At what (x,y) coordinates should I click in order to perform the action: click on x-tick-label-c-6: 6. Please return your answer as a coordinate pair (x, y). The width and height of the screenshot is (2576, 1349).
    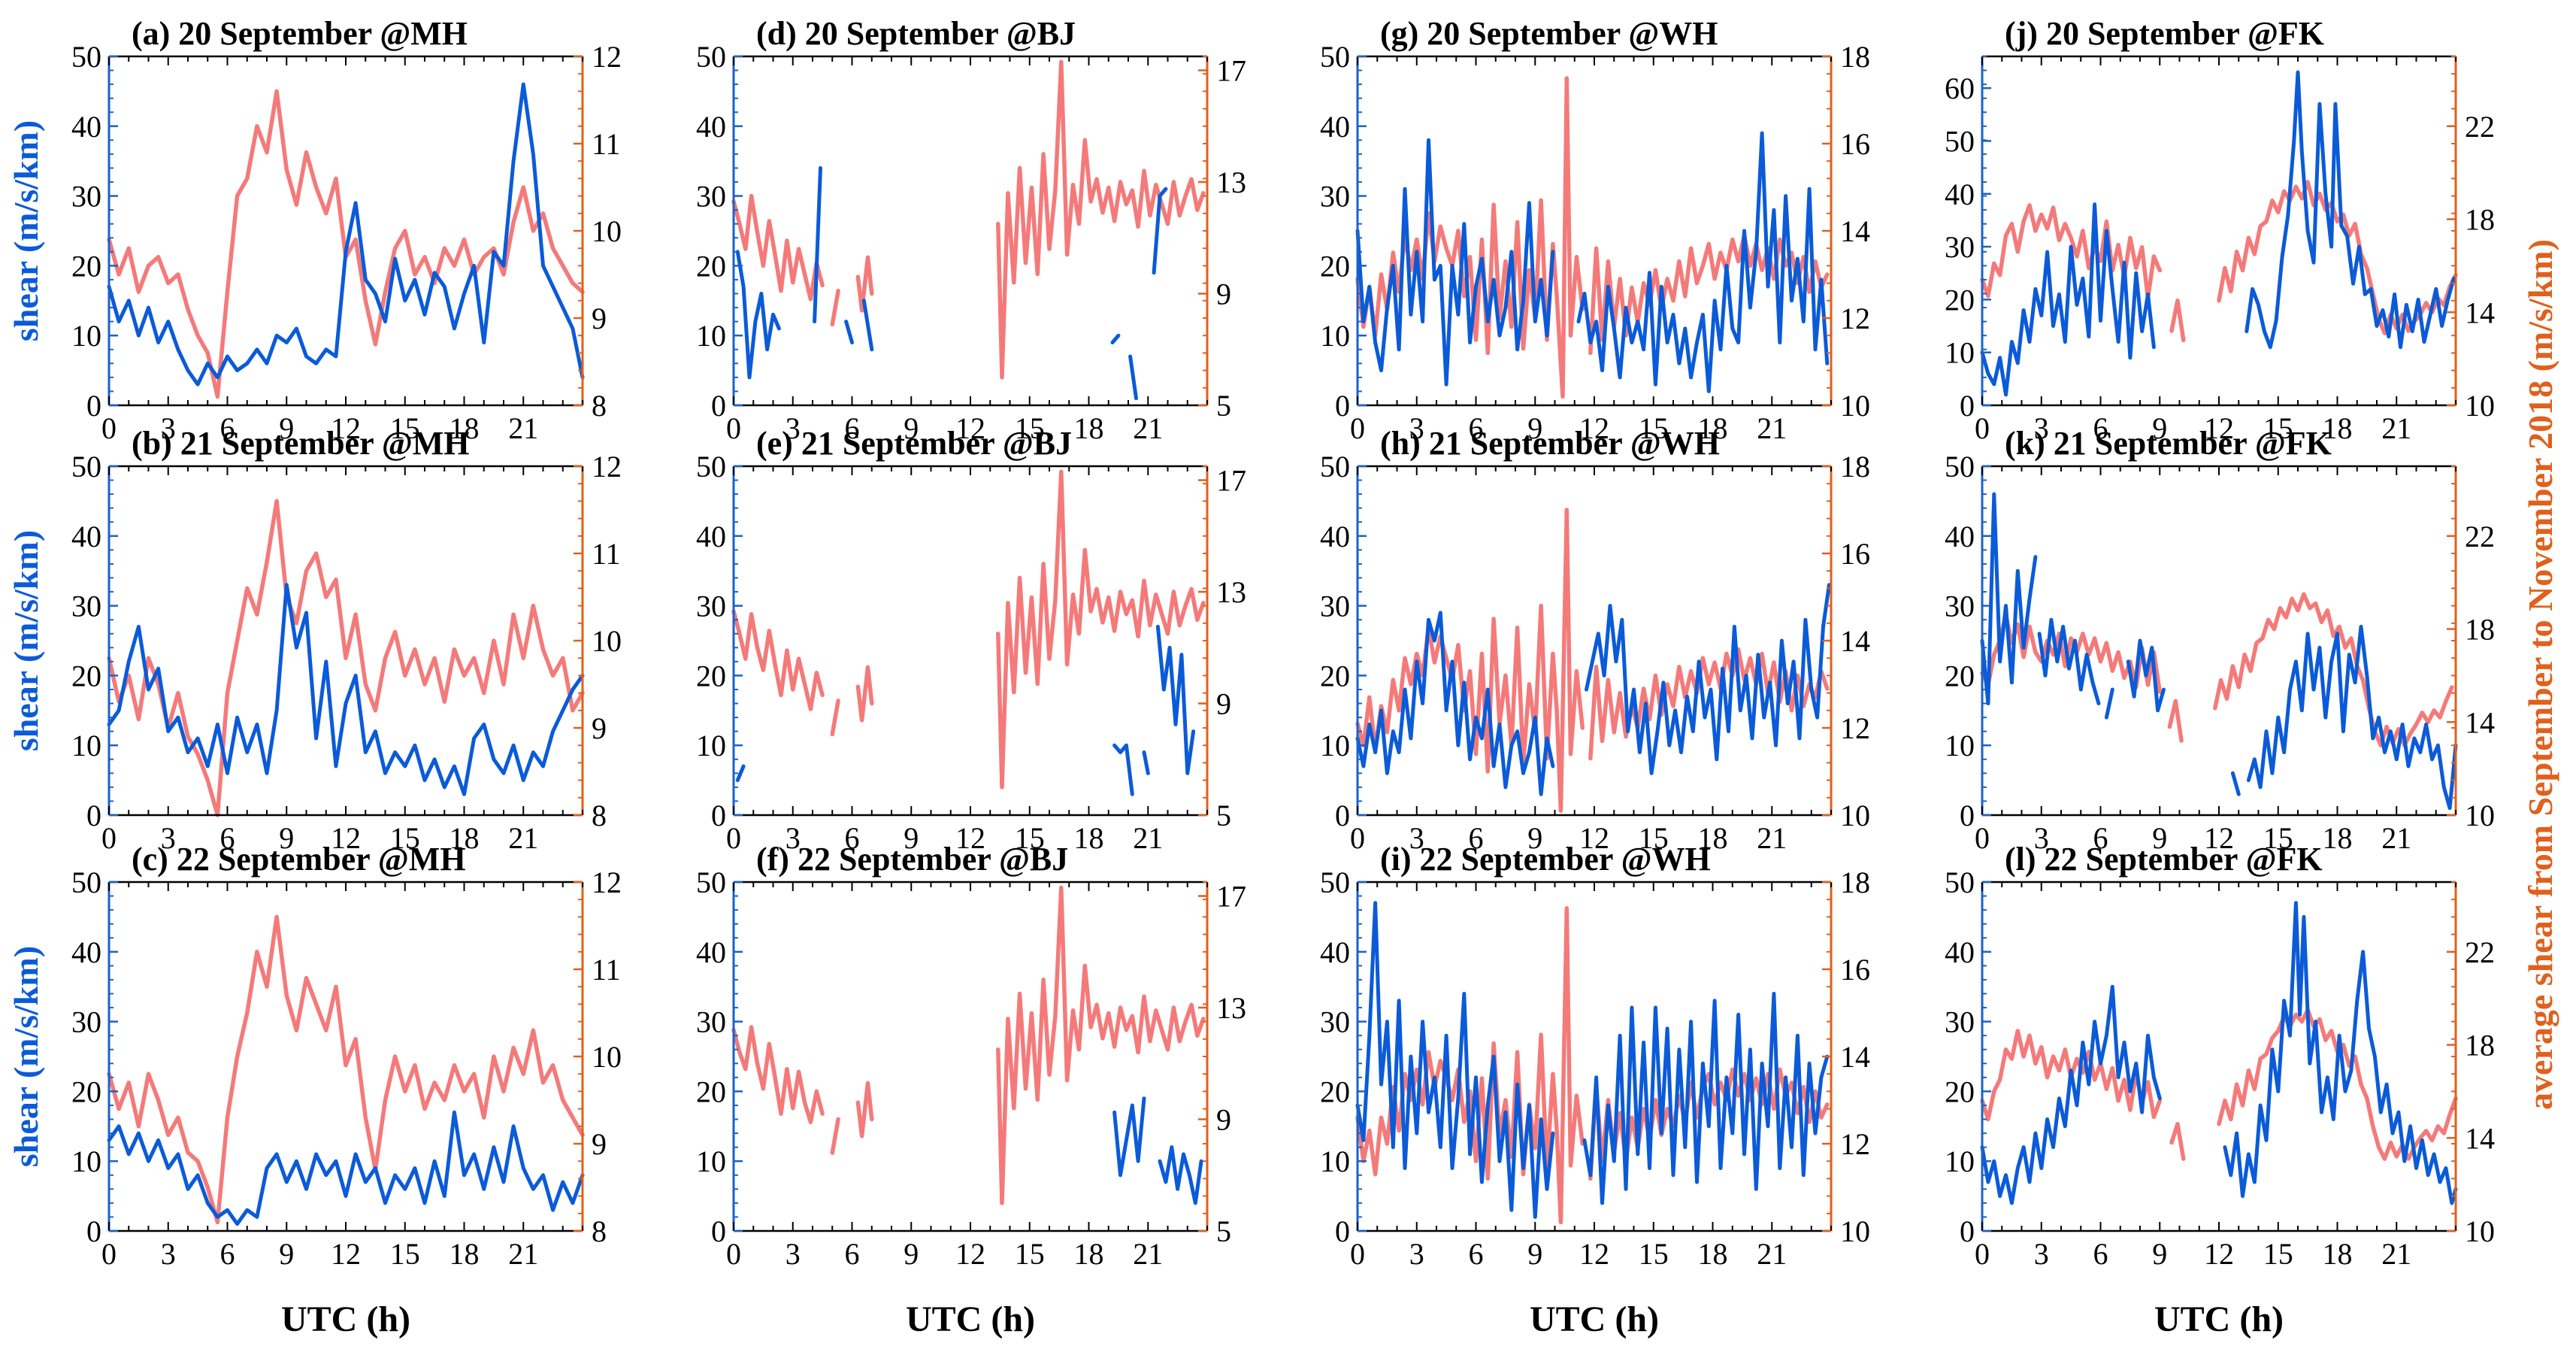
    Looking at the image, I should click on (227, 1254).